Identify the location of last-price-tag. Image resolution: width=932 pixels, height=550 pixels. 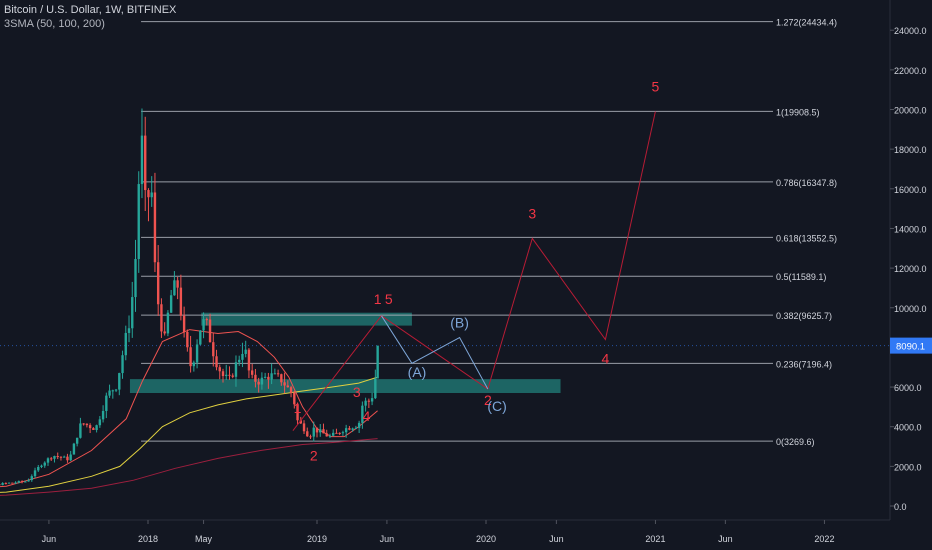
(911, 345).